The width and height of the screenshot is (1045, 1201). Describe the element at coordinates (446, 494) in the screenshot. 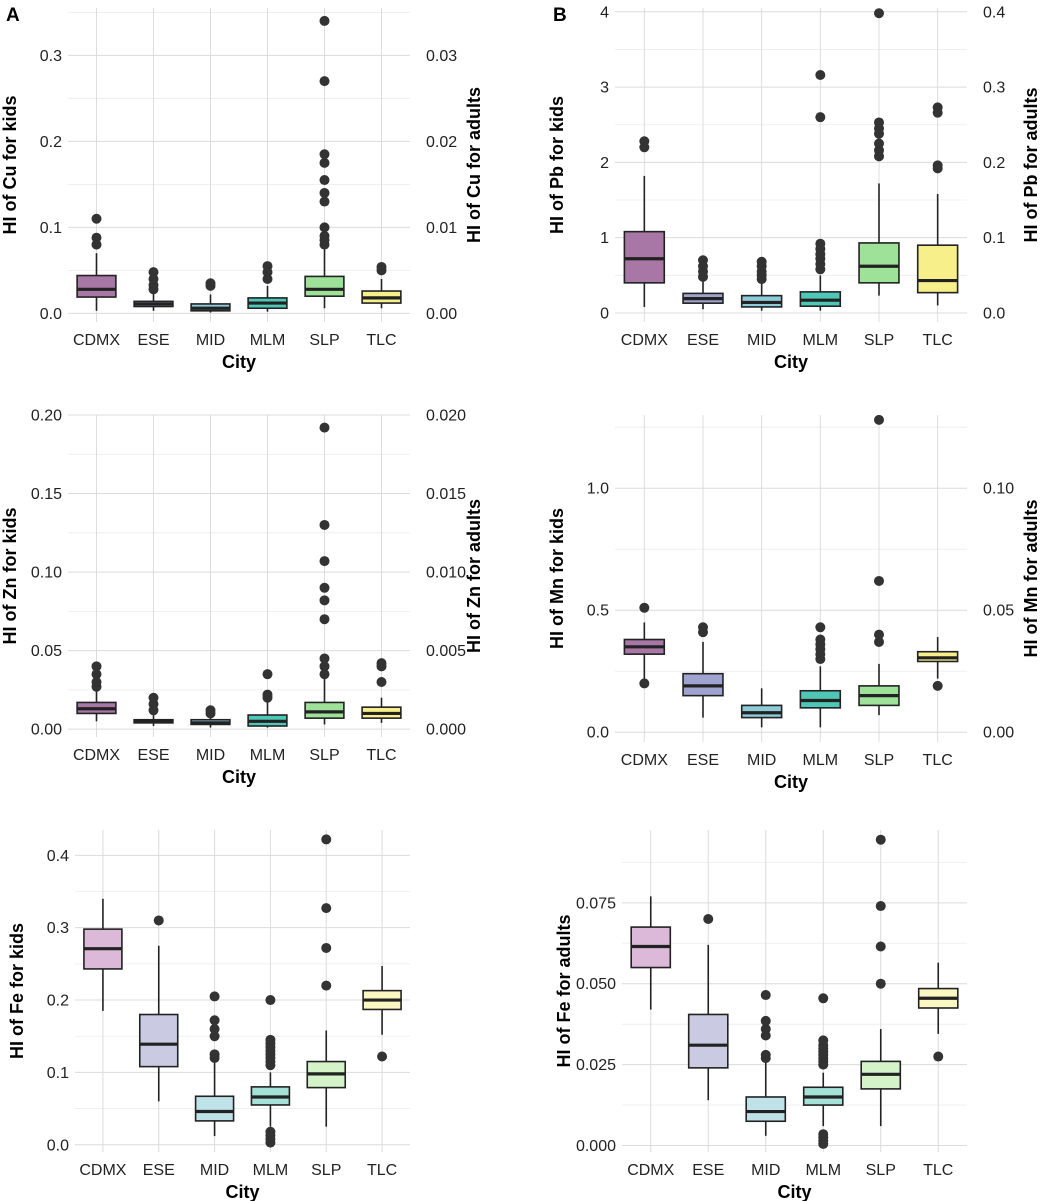

I see `zn-ytick-right-label: 0.015` at that location.